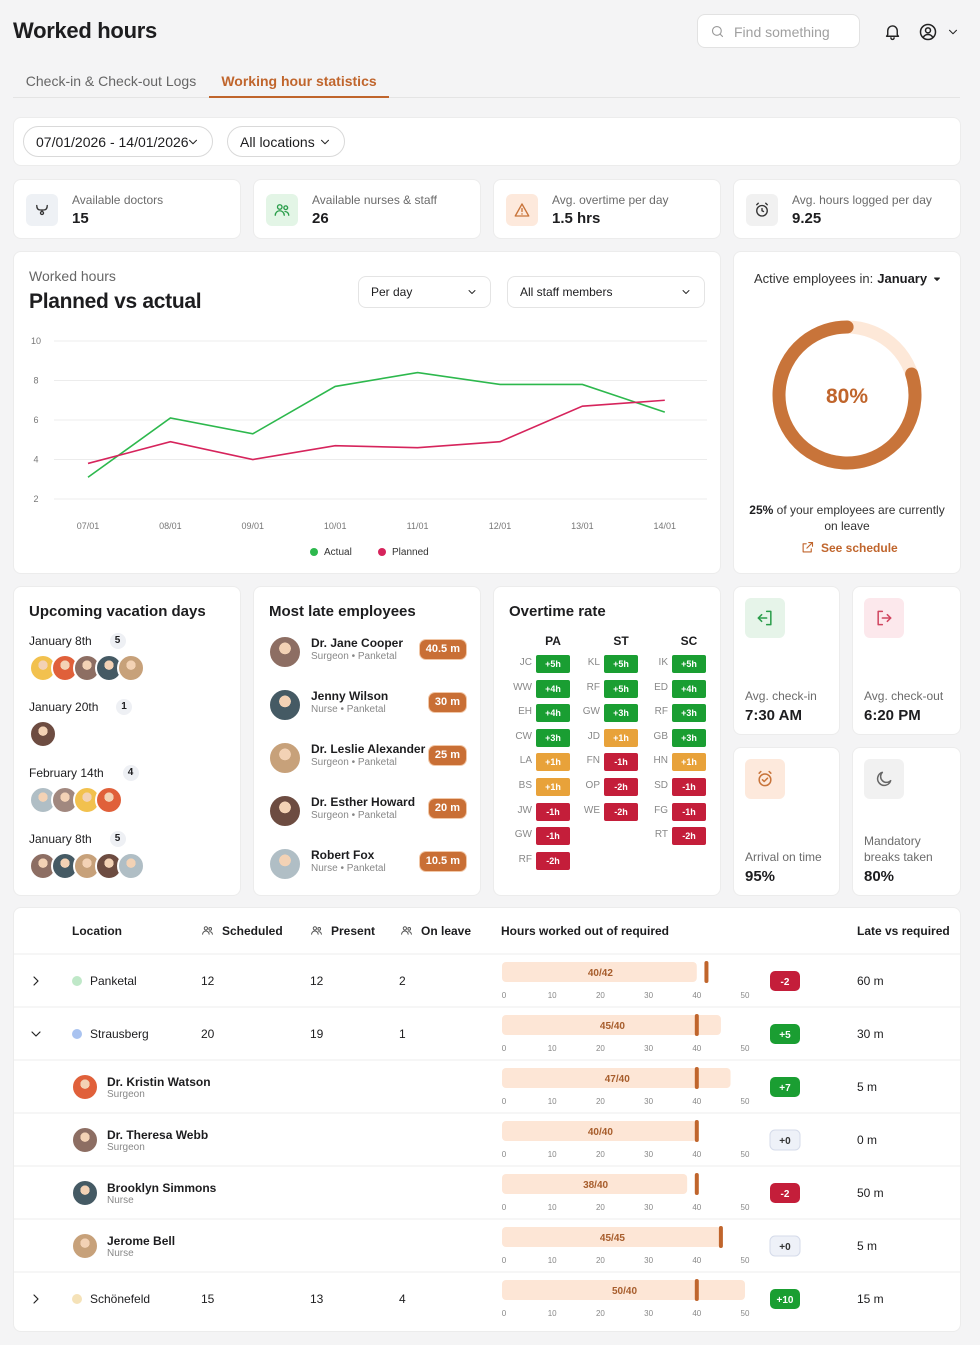 The width and height of the screenshot is (980, 1345). I want to click on cell-initials: CW, so click(523, 736).